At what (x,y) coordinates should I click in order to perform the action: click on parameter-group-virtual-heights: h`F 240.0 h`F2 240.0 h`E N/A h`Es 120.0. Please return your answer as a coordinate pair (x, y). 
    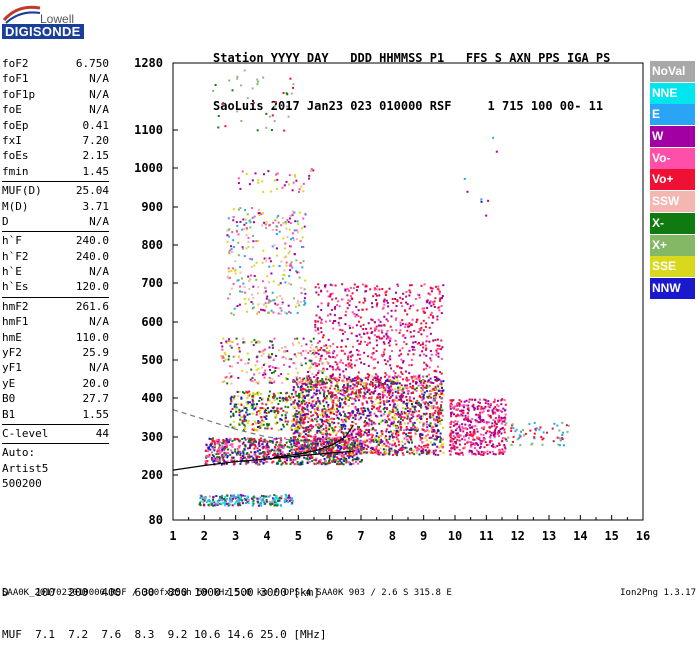
    Looking at the image, I should click on (55, 264).